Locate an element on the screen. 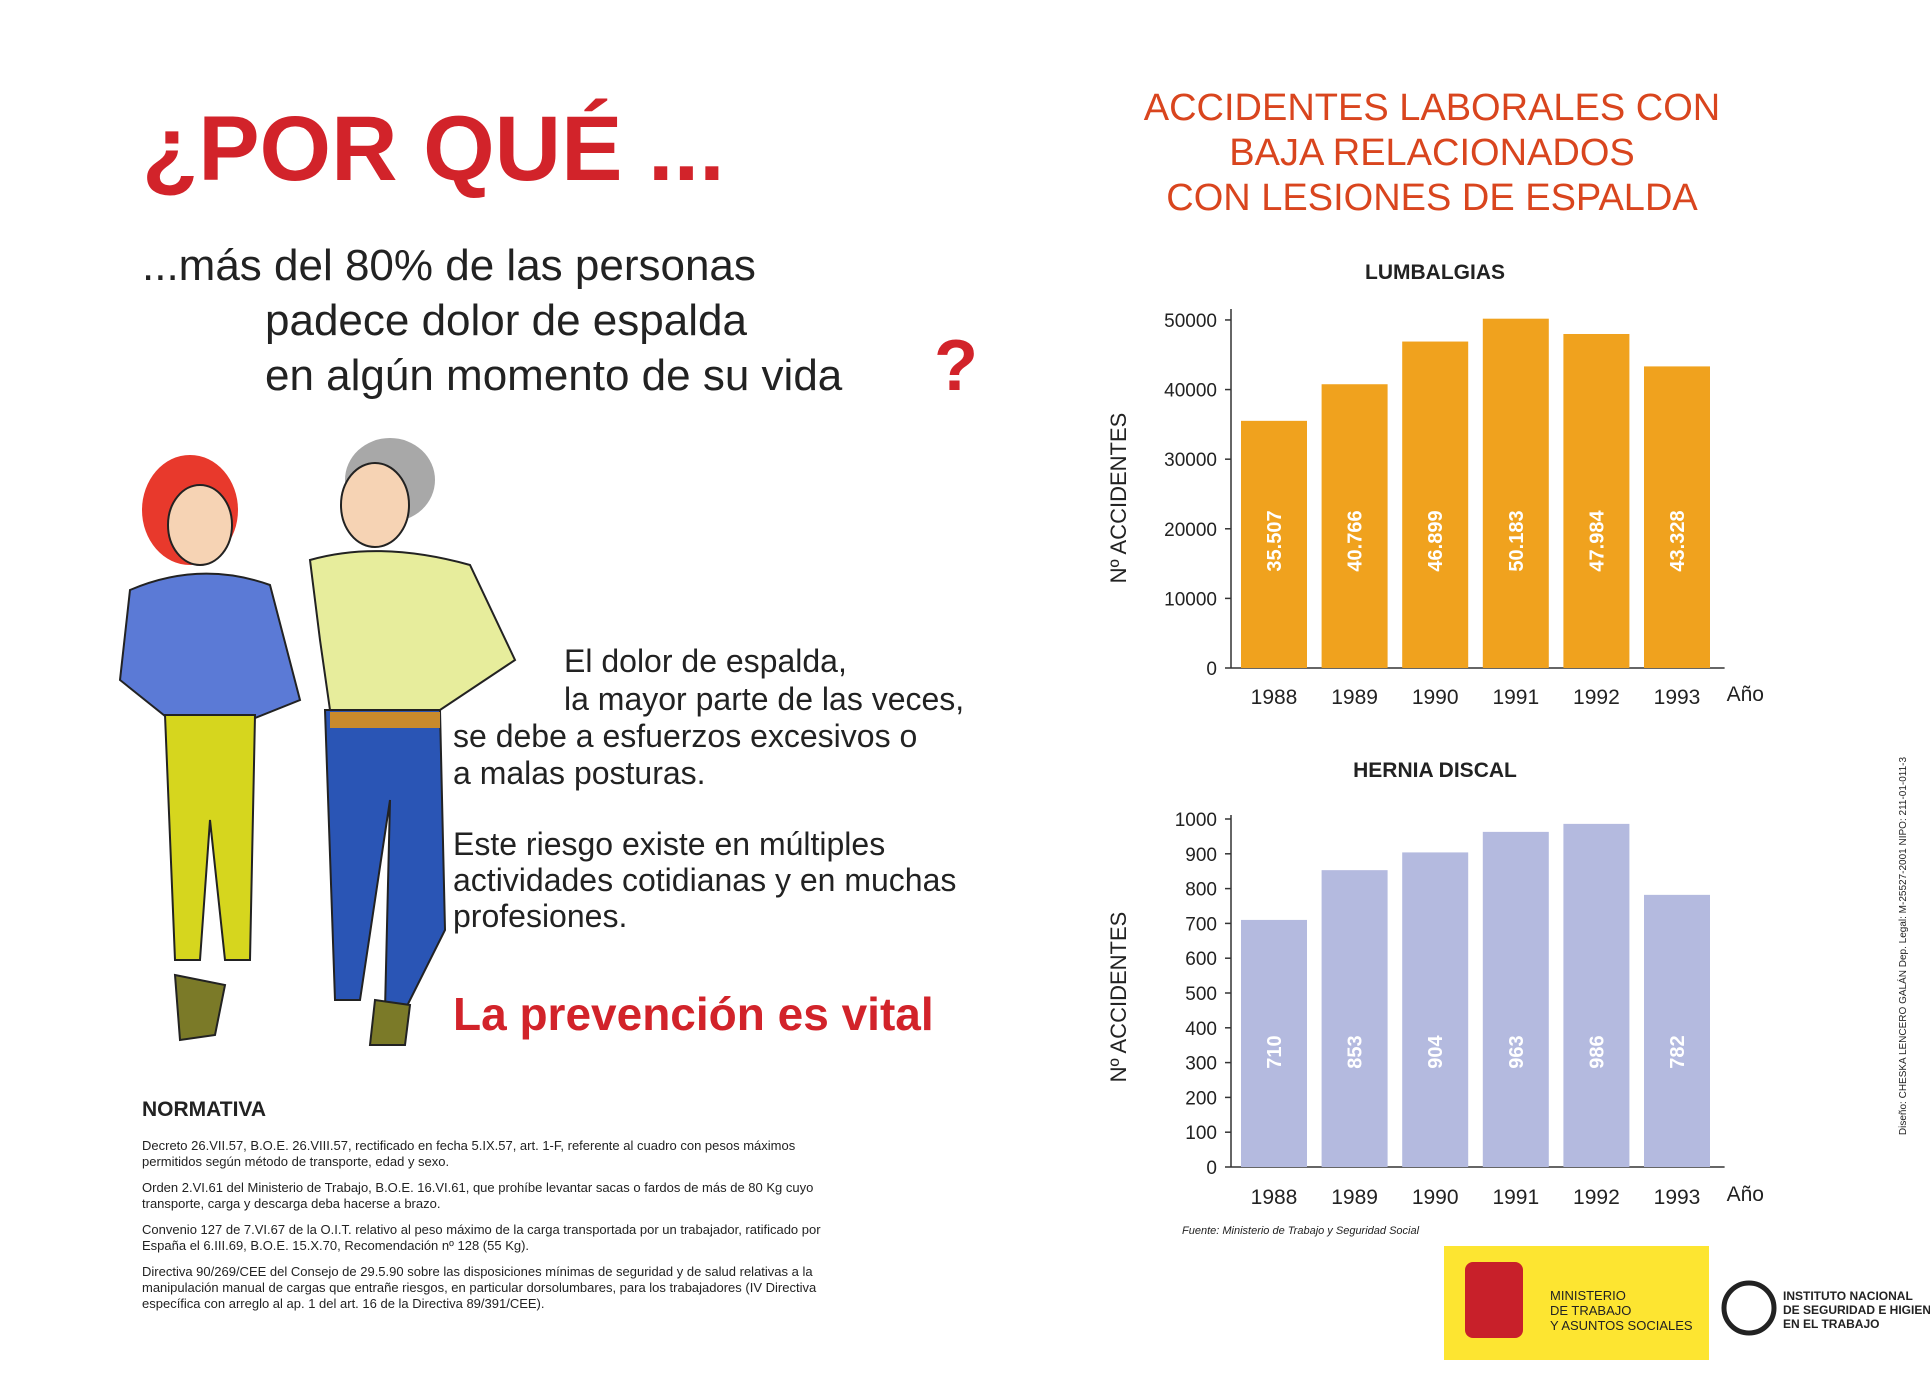 The image size is (1930, 1387). coat-of-arms is located at coordinates (1494, 1300).